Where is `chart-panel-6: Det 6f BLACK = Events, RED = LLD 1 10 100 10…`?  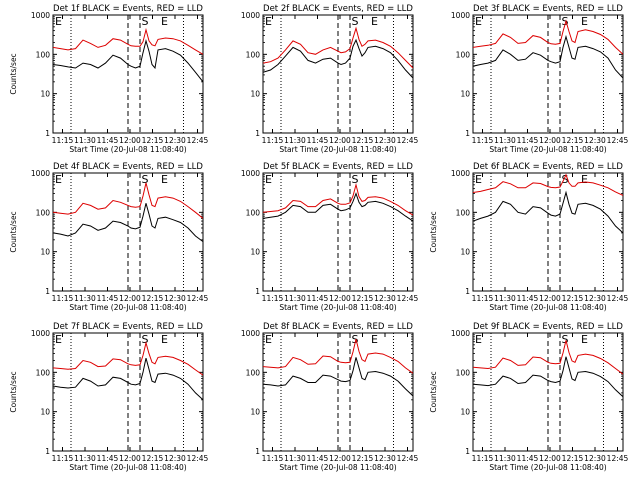
chart-panel-6: Det 6f BLACK = Events, RED = LLD 1 10 100 10… is located at coordinates (529, 237).